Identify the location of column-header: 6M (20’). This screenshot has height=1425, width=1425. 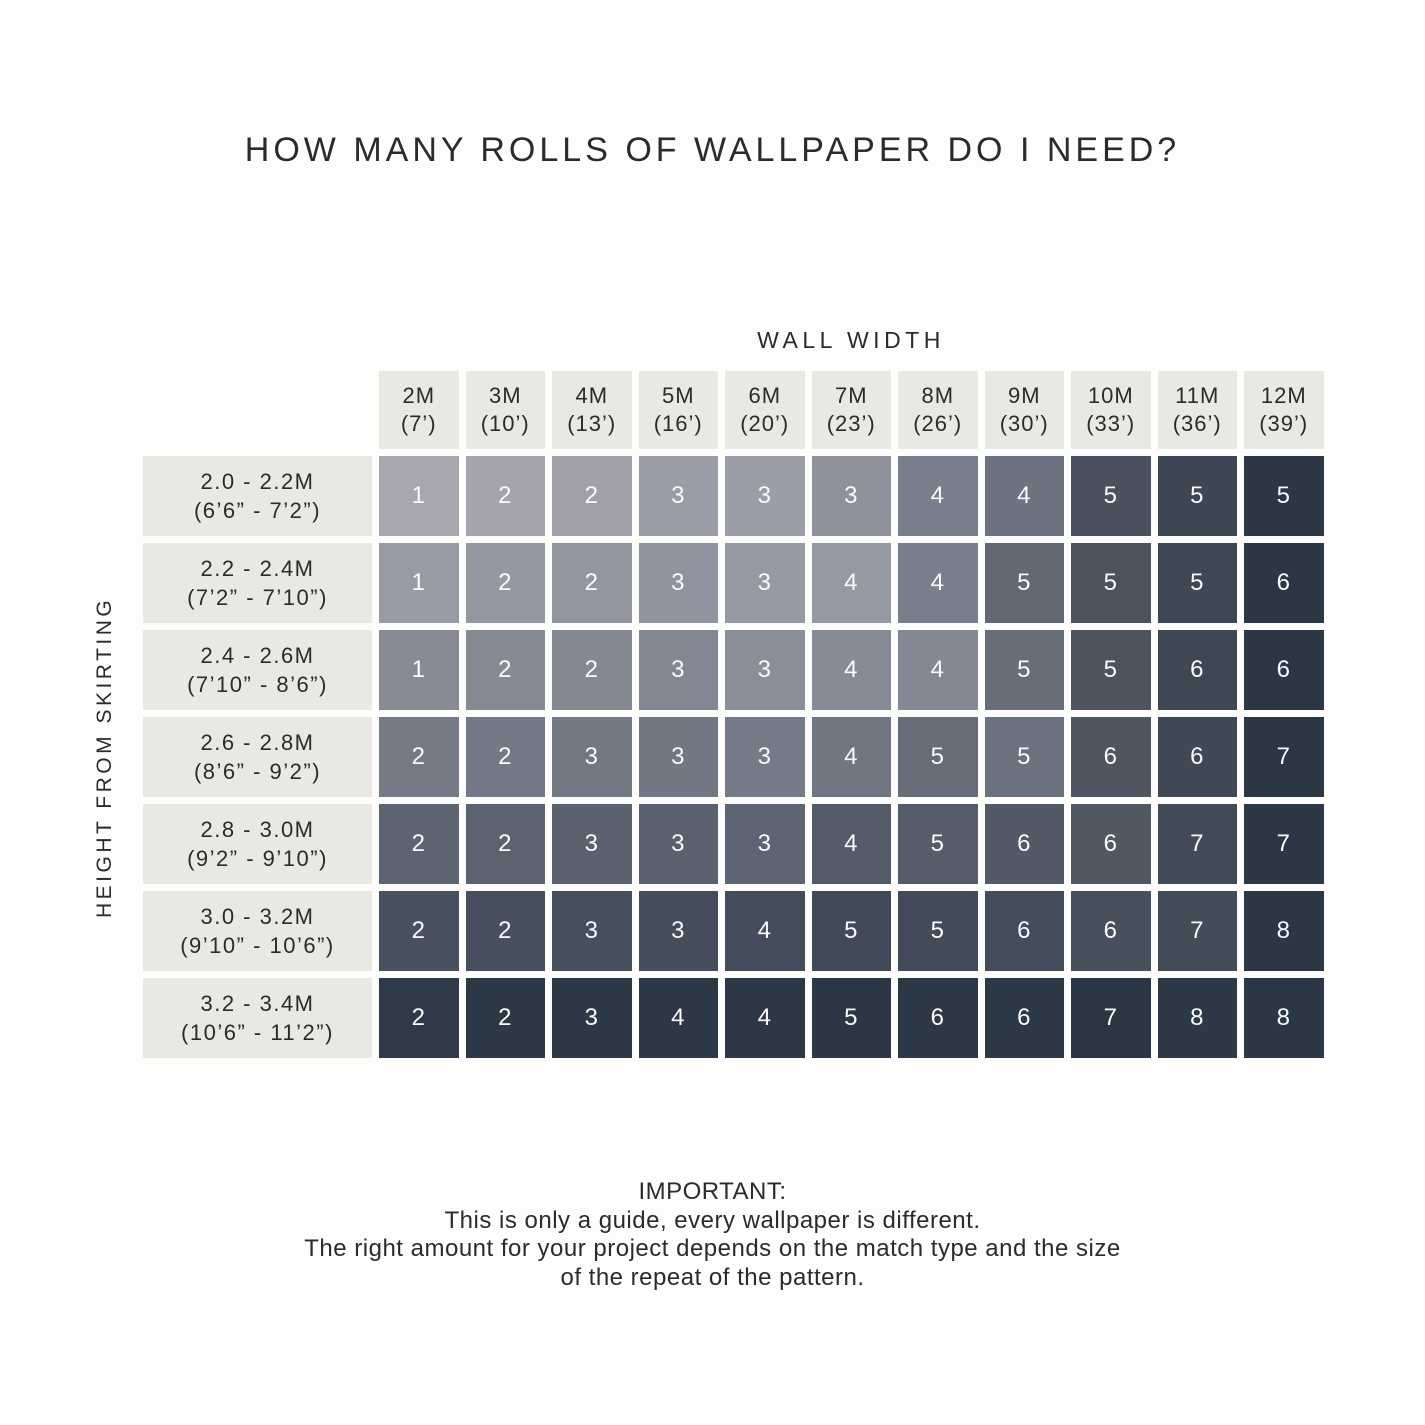
(765, 410).